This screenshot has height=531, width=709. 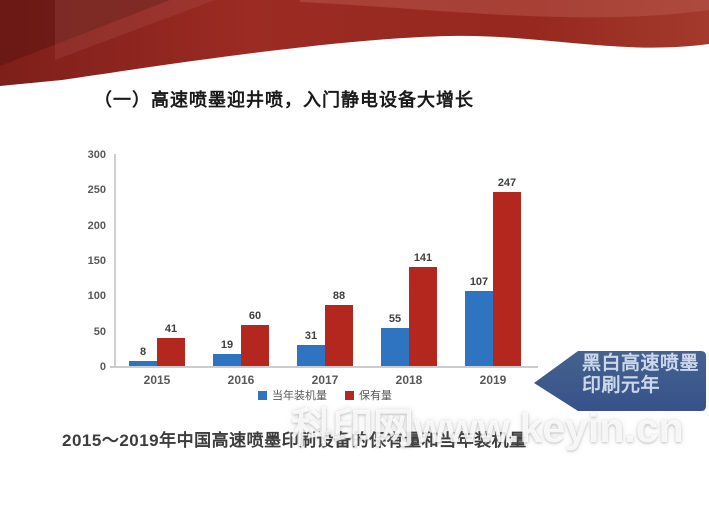 What do you see at coordinates (299, 396) in the screenshot?
I see `legend-label: 当年装机量` at bounding box center [299, 396].